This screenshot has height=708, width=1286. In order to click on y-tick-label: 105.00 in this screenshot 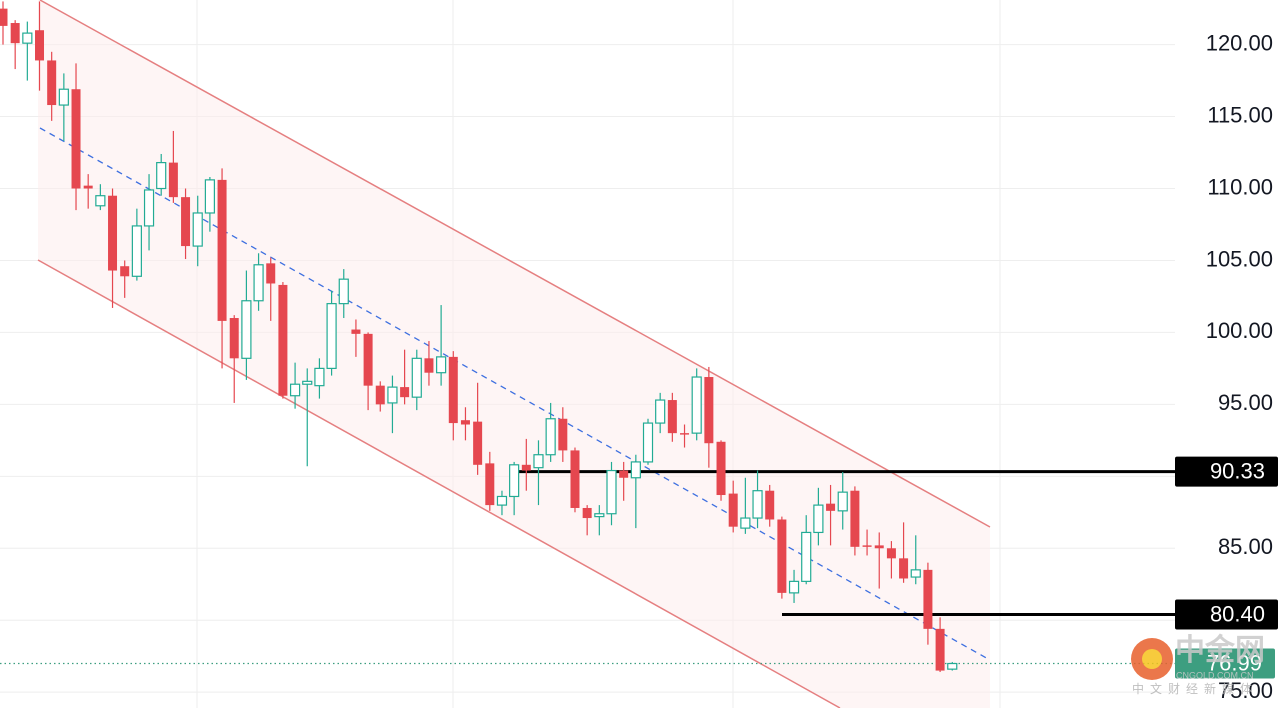, I will do `click(1239, 258)`.